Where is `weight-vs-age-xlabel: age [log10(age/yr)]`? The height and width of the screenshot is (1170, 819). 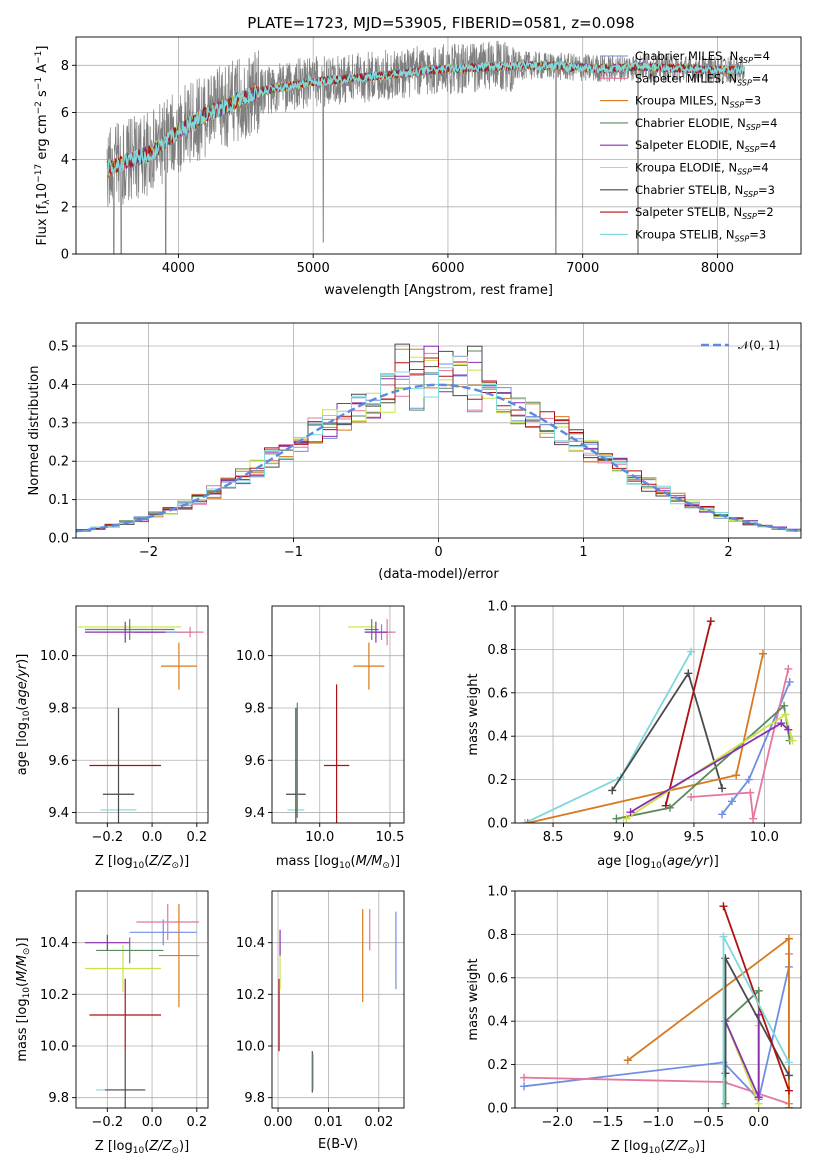
weight-vs-age-xlabel: age [log10(age/yr)] is located at coordinates (658, 862).